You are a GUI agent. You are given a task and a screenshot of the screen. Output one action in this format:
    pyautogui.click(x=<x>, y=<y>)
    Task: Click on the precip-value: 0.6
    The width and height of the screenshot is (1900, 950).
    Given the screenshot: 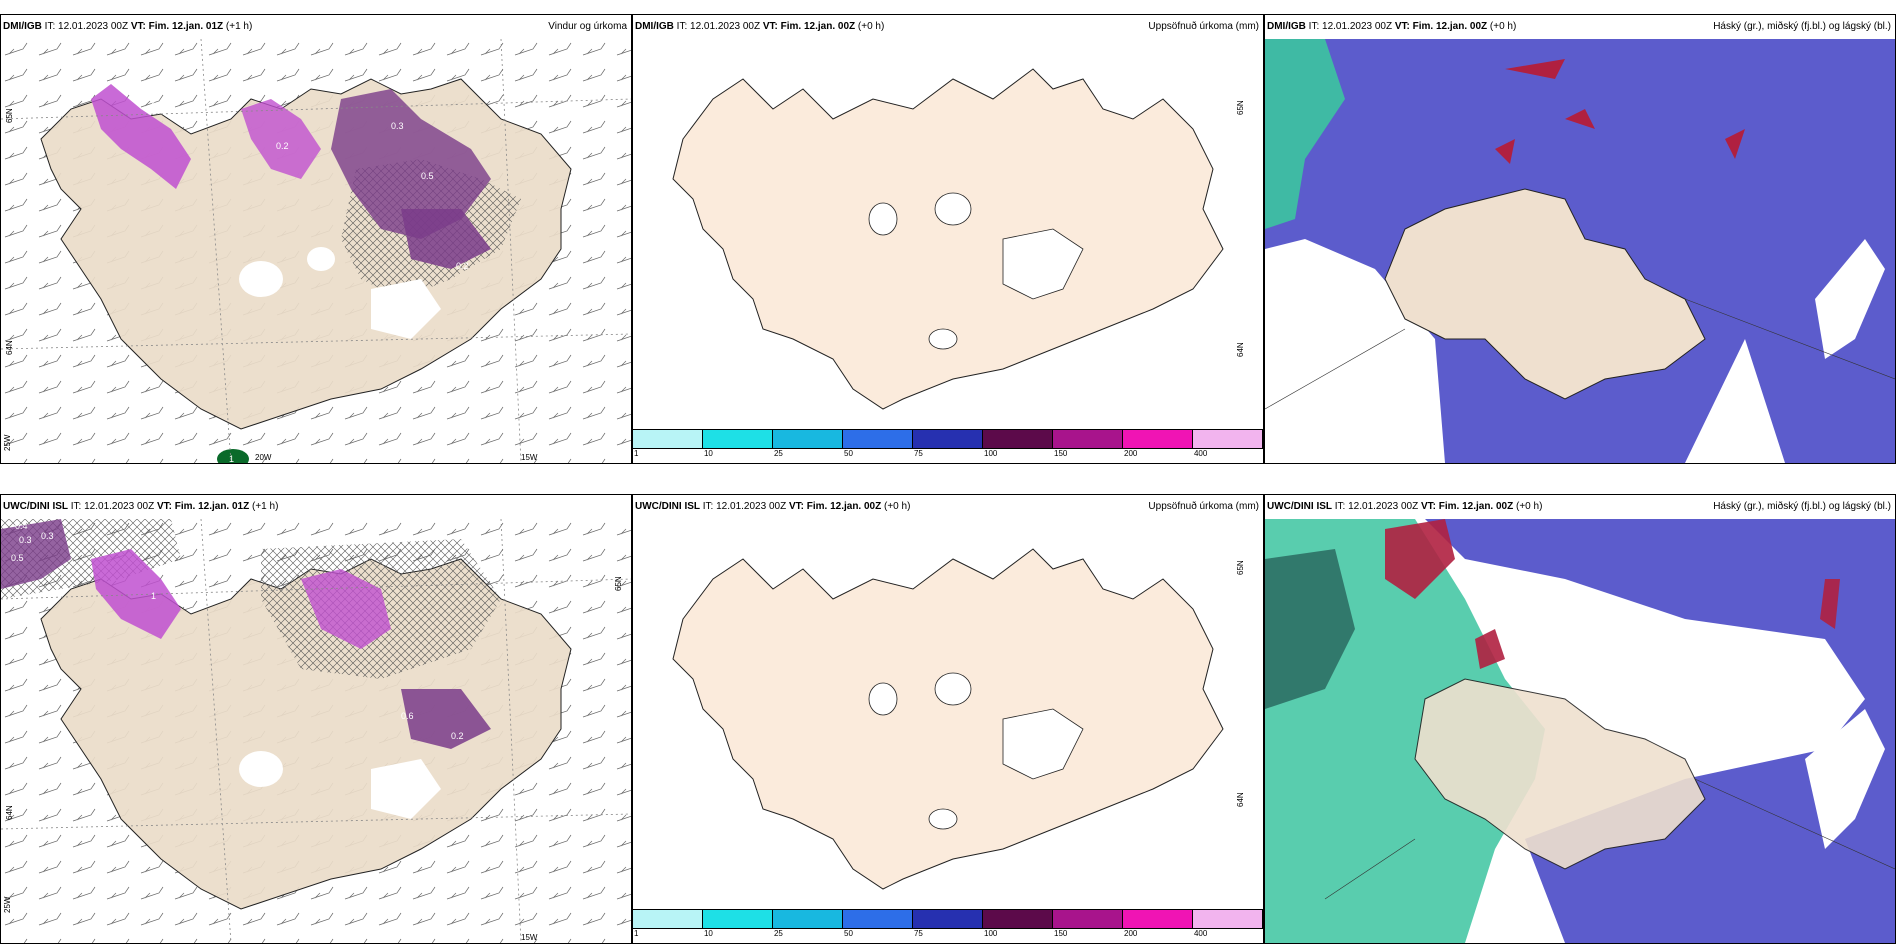 What is the action you would take?
    pyautogui.click(x=407, y=716)
    